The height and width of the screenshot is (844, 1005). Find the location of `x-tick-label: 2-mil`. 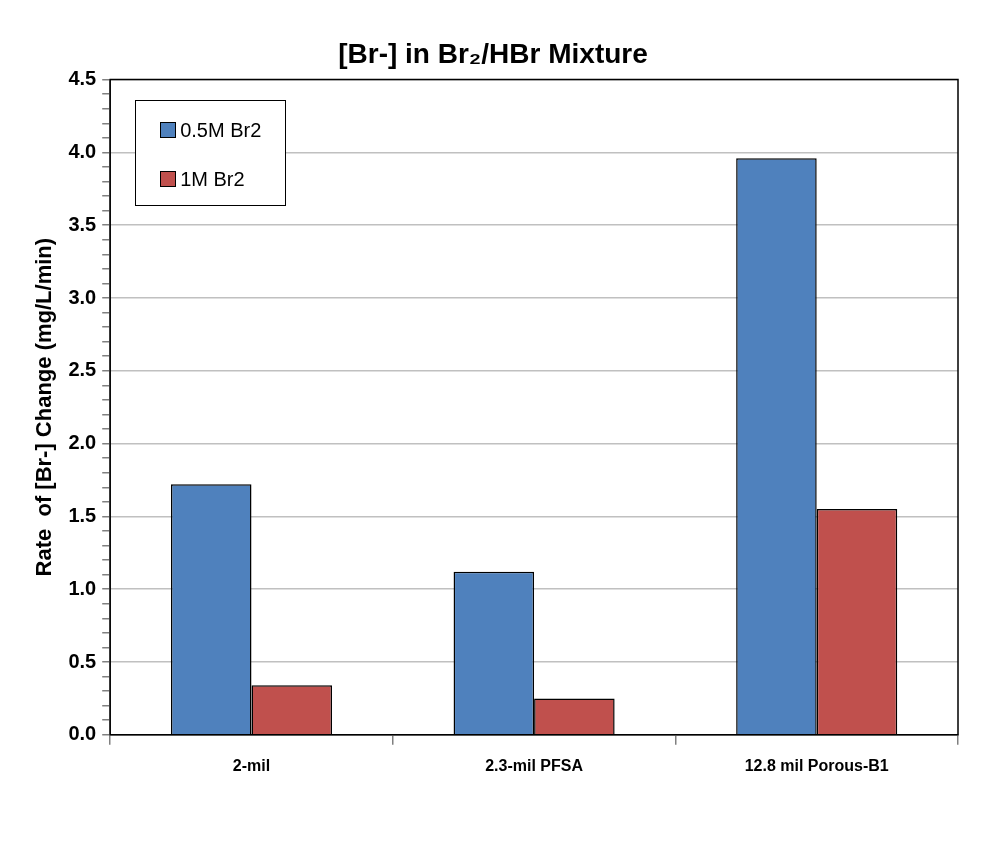

x-tick-label: 2-mil is located at coordinates (251, 765).